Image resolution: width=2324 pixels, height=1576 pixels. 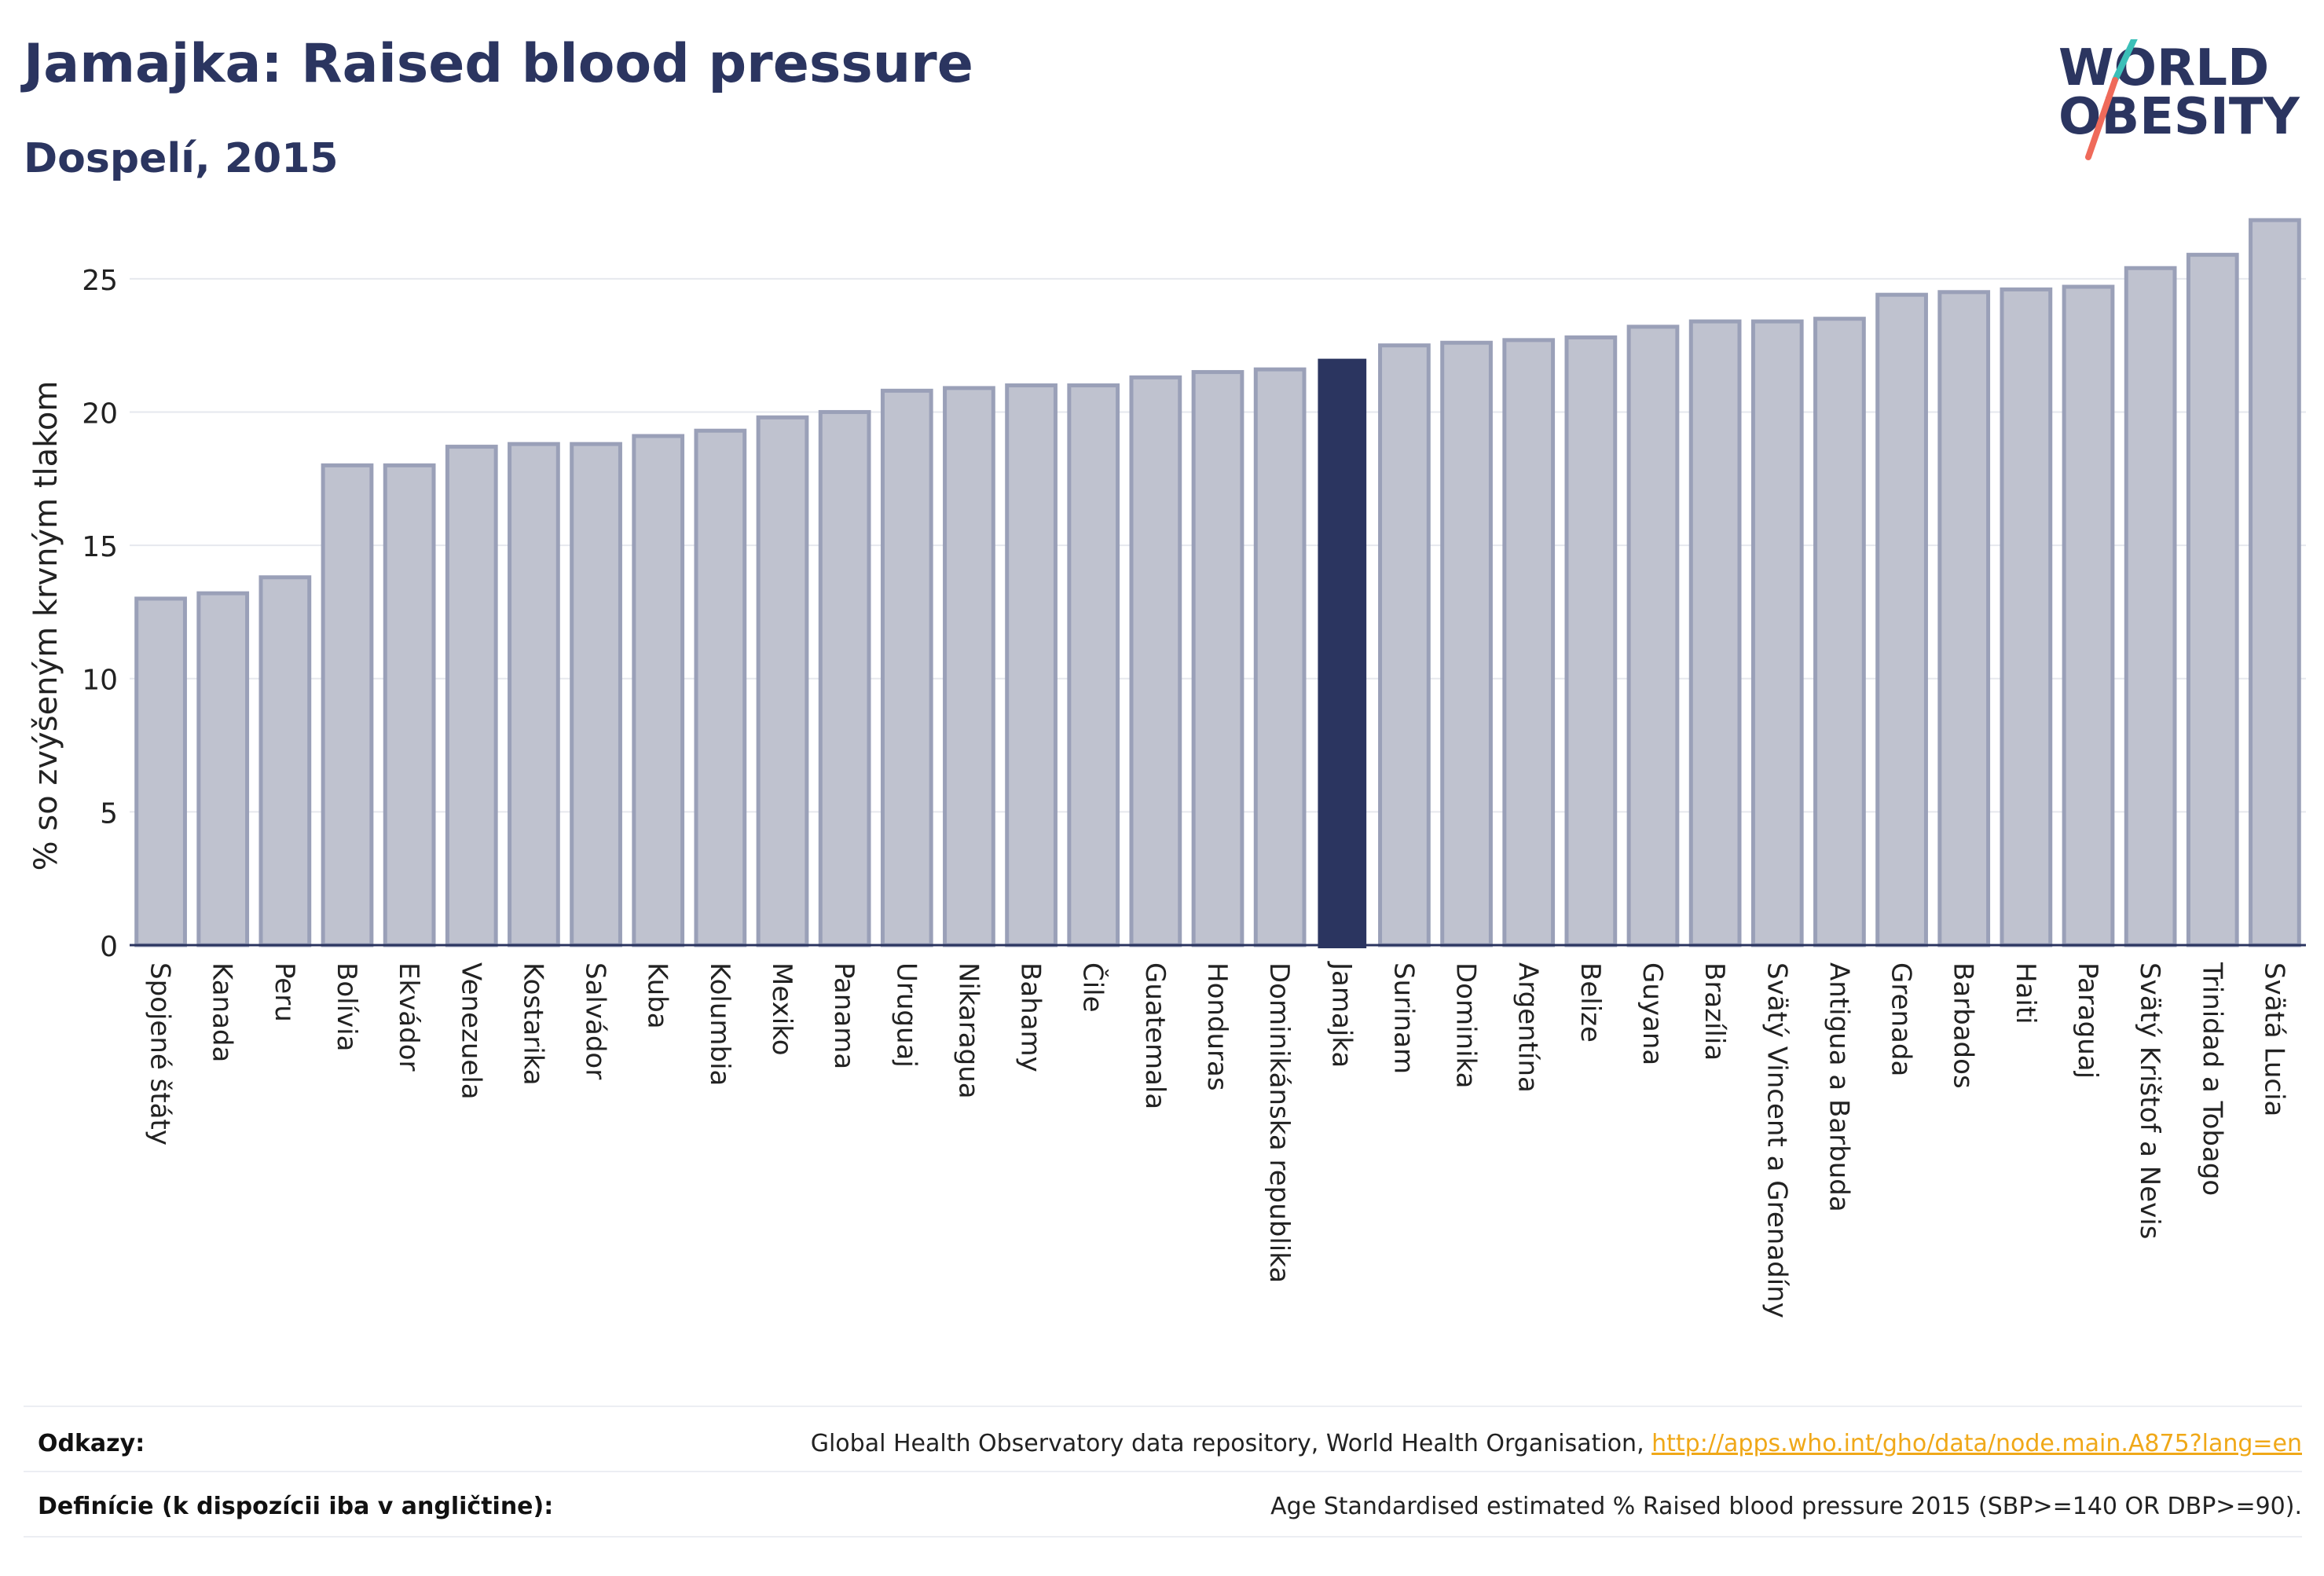 I want to click on x-tick-label: Salvádor, so click(x=595, y=1020).